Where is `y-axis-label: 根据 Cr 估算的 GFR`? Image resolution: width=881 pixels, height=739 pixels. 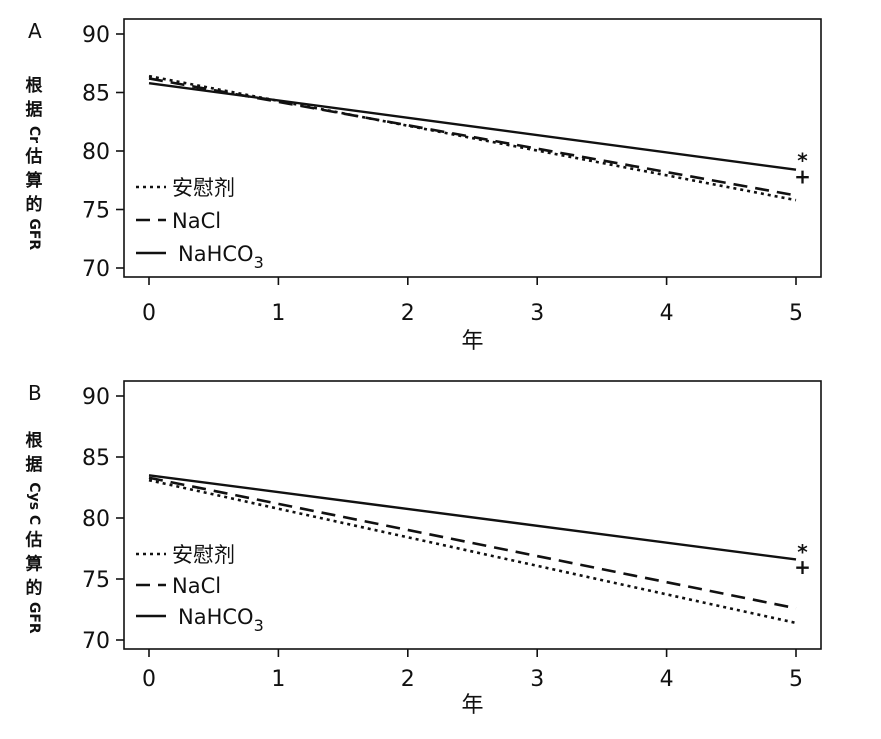
y-axis-label: 根据 Cr 估算的 GFR is located at coordinates (34, 162).